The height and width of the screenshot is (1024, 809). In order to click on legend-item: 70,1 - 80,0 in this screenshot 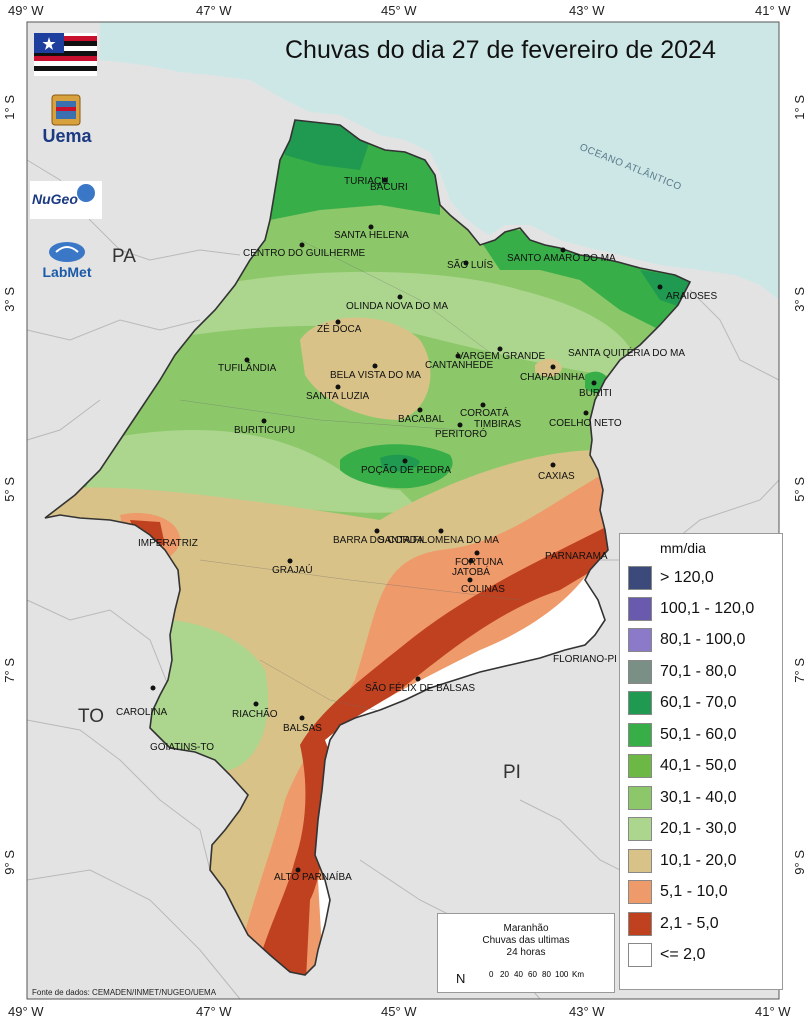, I will do `click(682, 672)`.